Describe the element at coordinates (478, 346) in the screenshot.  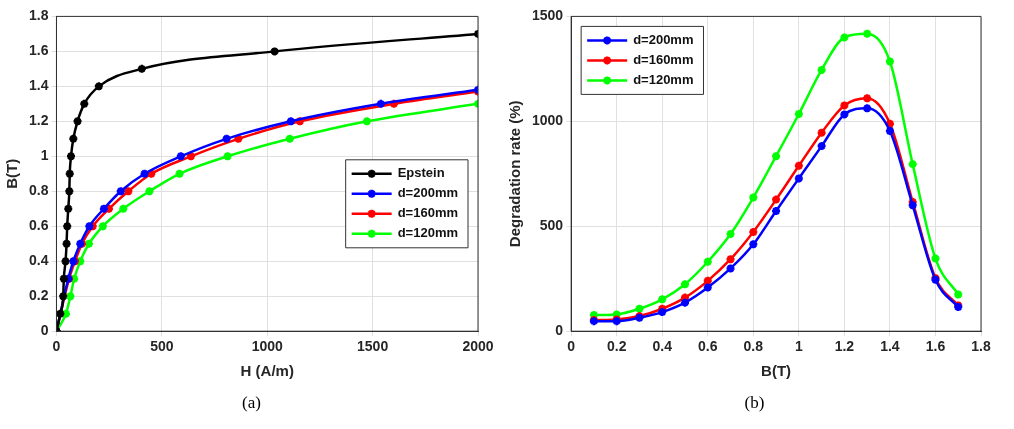
I see `x-tick-label: 2000` at that location.